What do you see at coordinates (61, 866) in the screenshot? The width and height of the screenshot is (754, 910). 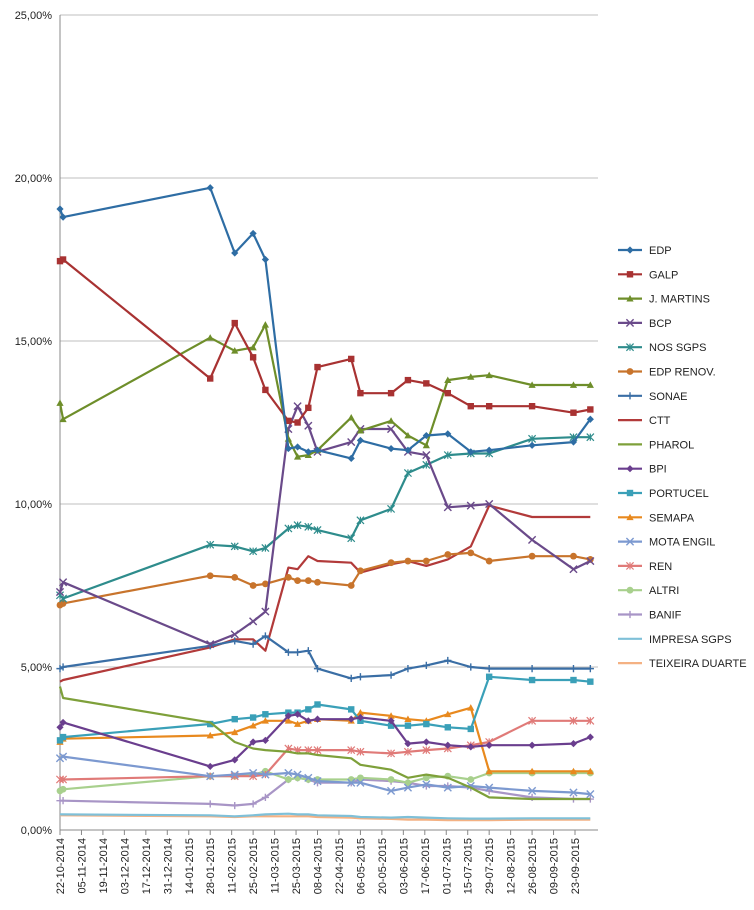 I see `x-tick-label: 22-10-2014` at bounding box center [61, 866].